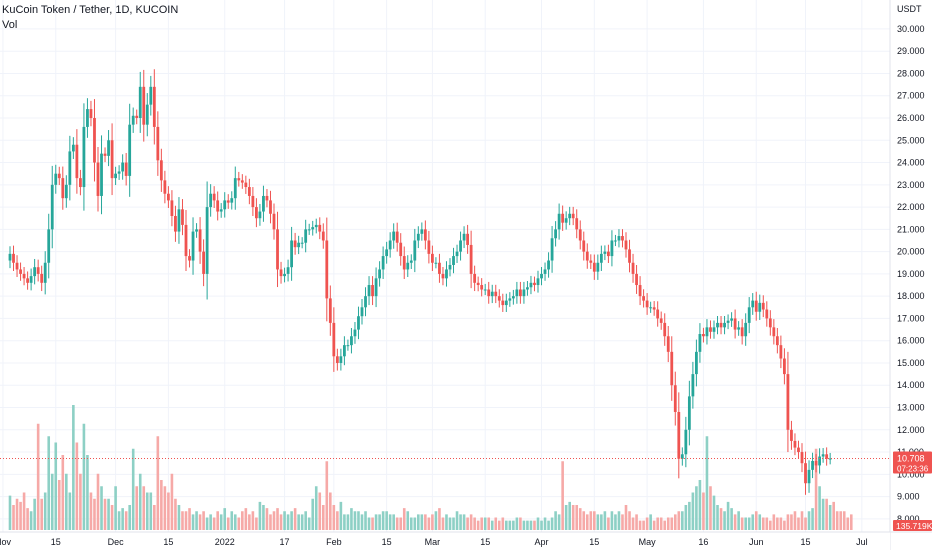 This screenshot has height=555, width=932. What do you see at coordinates (648, 542) in the screenshot?
I see `x-tick-label: May` at bounding box center [648, 542].